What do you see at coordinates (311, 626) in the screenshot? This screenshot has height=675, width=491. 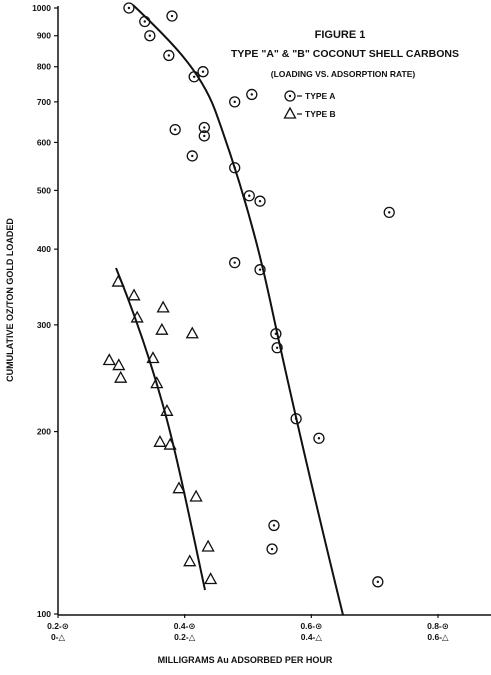 I see `x-tick-label: 0.6-⊙` at bounding box center [311, 626].